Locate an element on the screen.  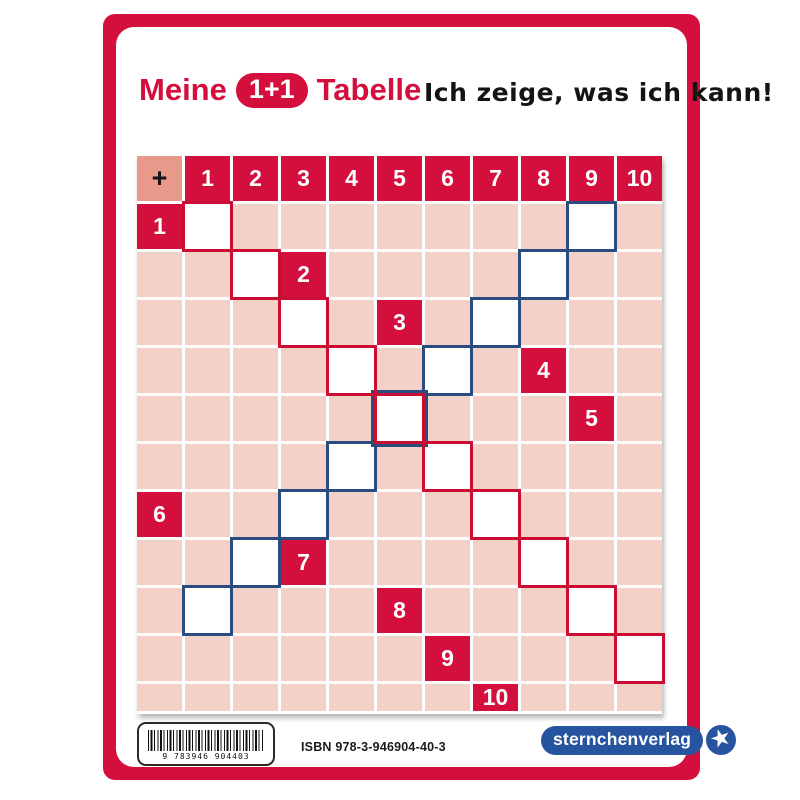
operator-cell: + is located at coordinates (159, 178).